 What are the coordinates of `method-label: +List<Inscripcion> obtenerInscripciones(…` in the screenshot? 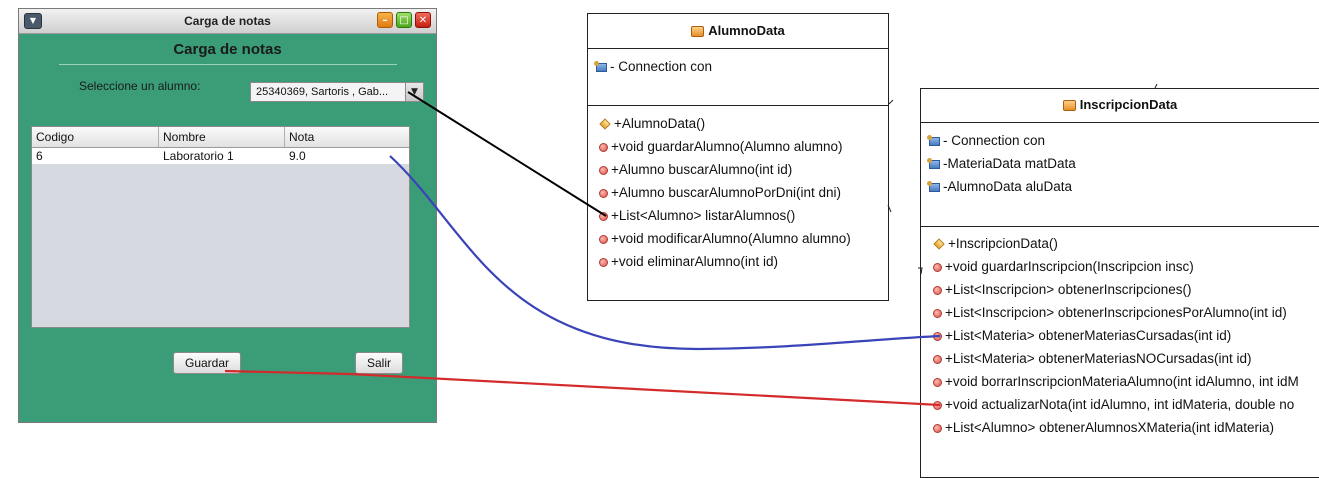 It's located at (1068, 289).